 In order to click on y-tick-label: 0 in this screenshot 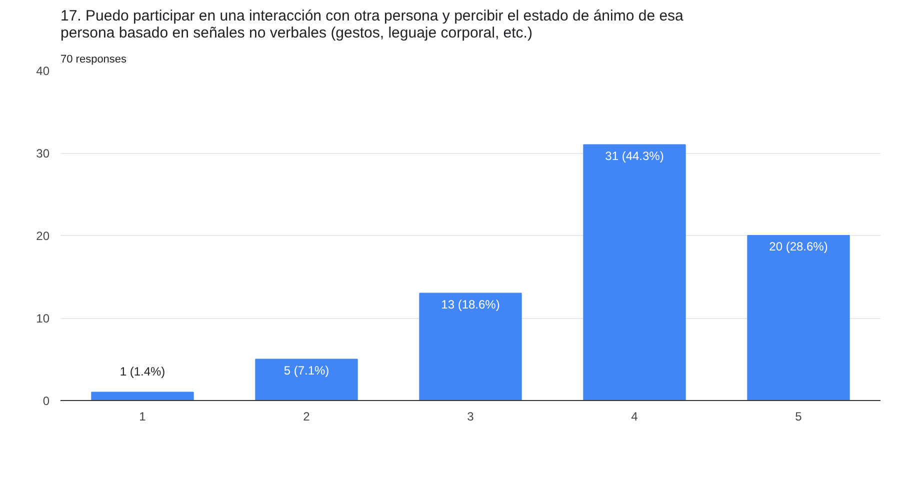, I will do `click(46, 401)`.